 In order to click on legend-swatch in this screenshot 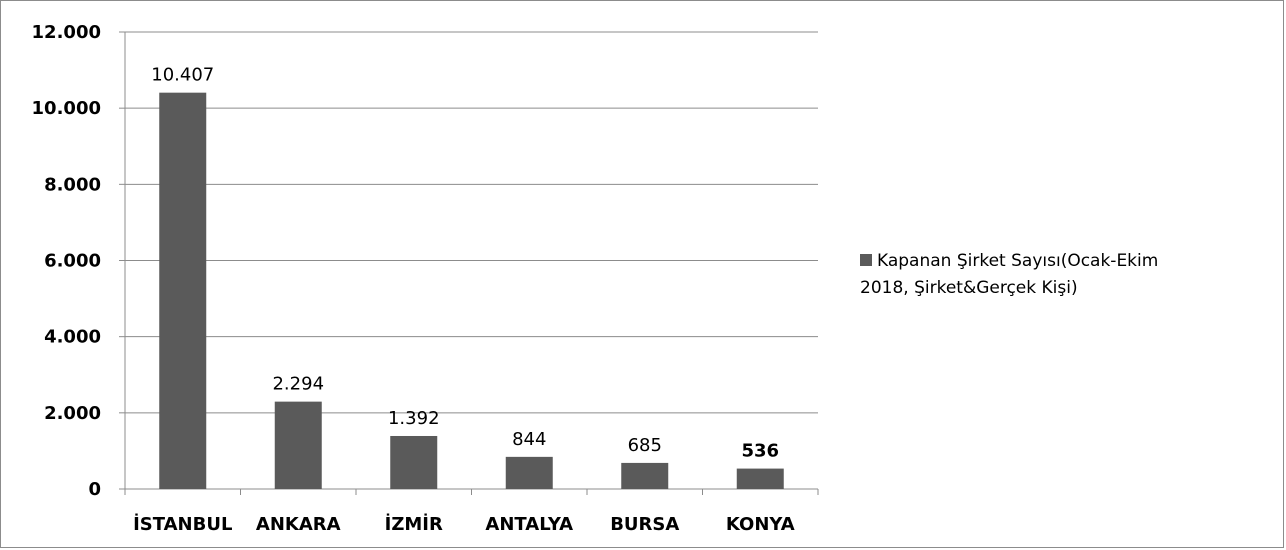, I will do `click(866, 260)`.